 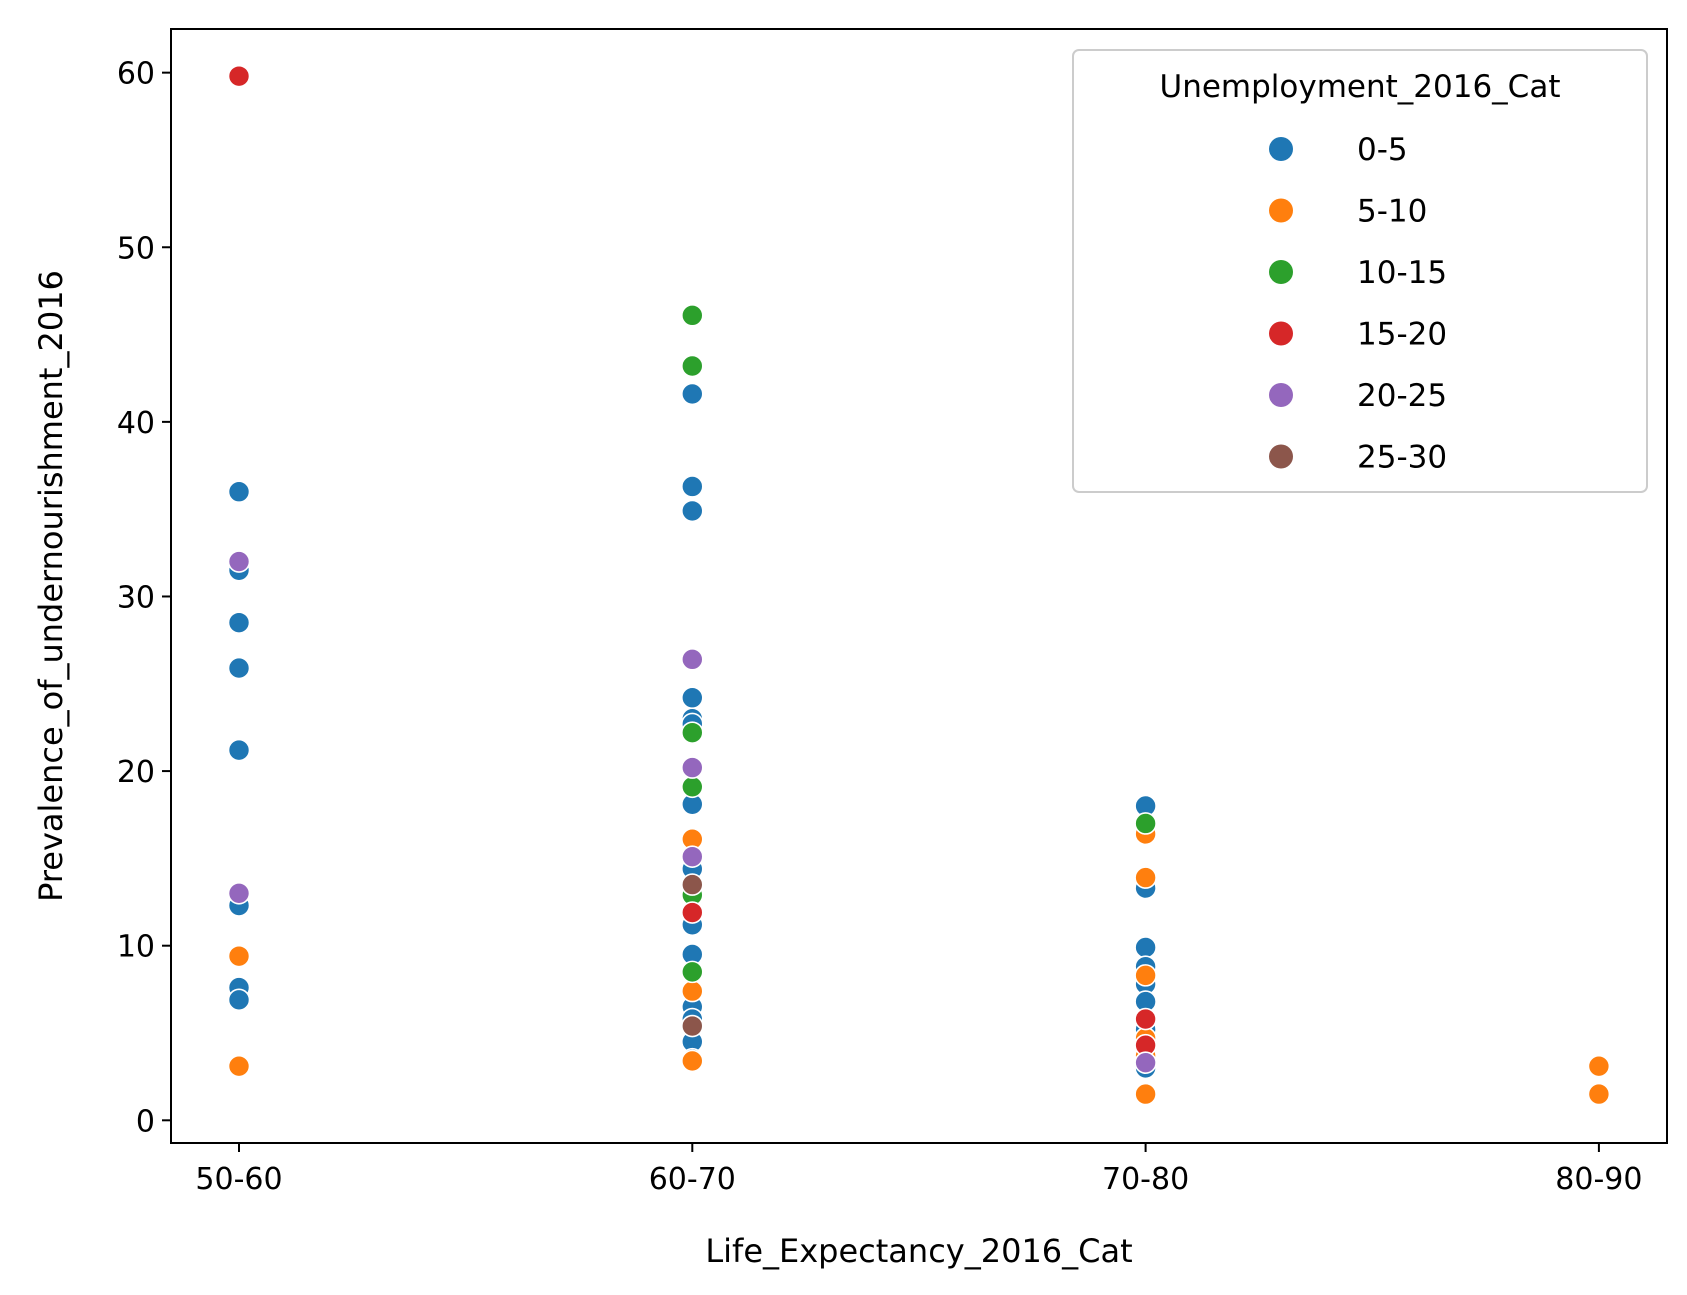 I want to click on x-axis: 50-60 60-70 70-80 80-90, so click(x=918, y=1170).